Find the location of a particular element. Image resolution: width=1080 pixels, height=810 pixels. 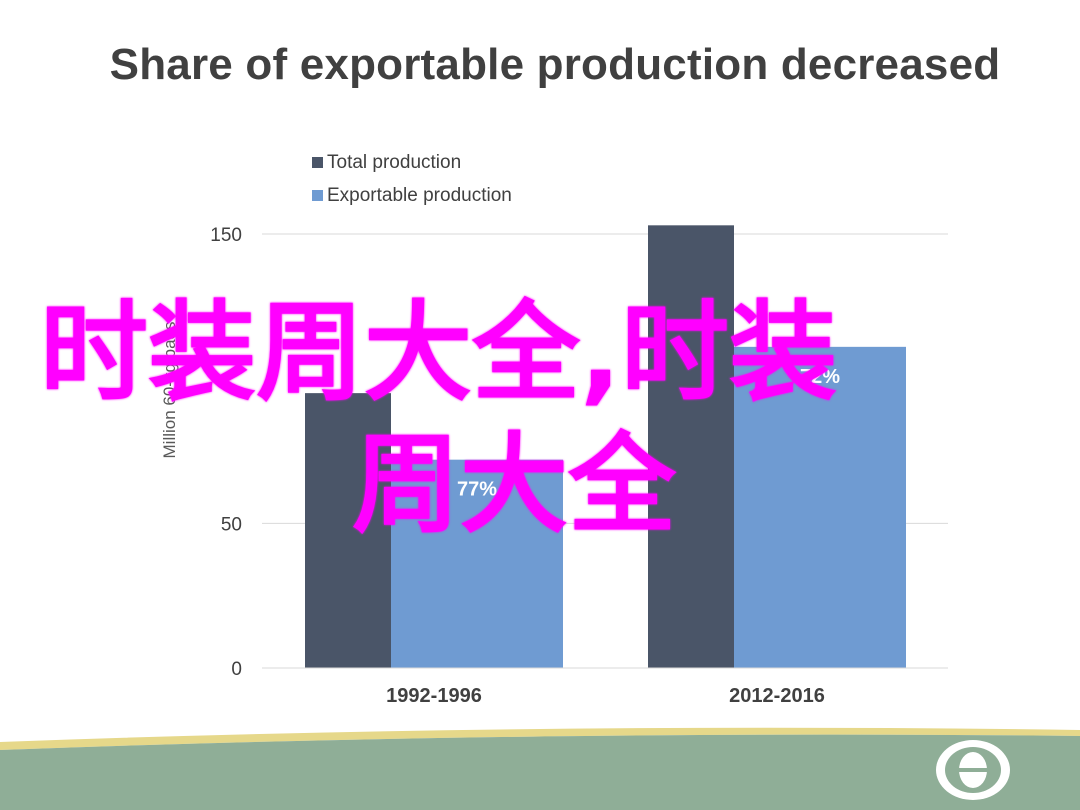

legend-item-exportable: Exportable production is located at coordinates (412, 195).